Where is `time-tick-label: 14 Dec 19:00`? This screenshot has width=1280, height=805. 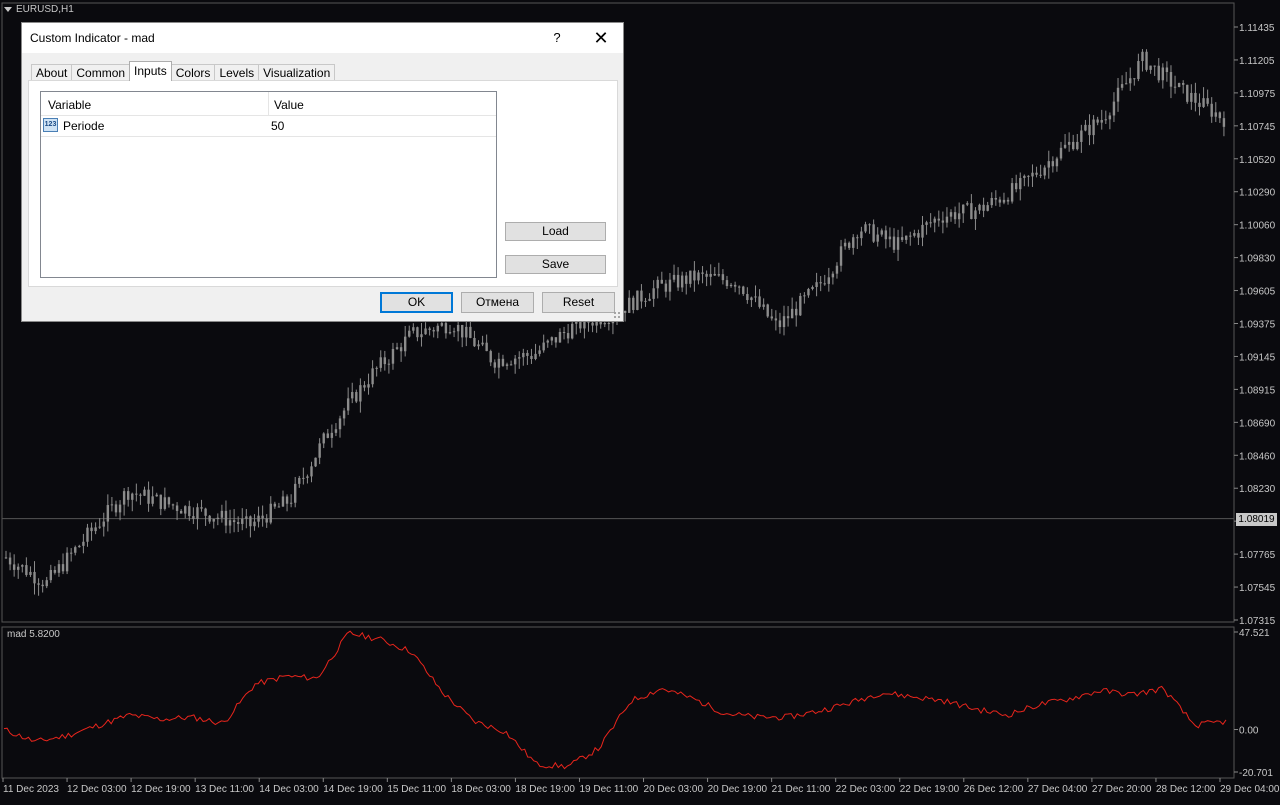 time-tick-label: 14 Dec 19:00 is located at coordinates (353, 789).